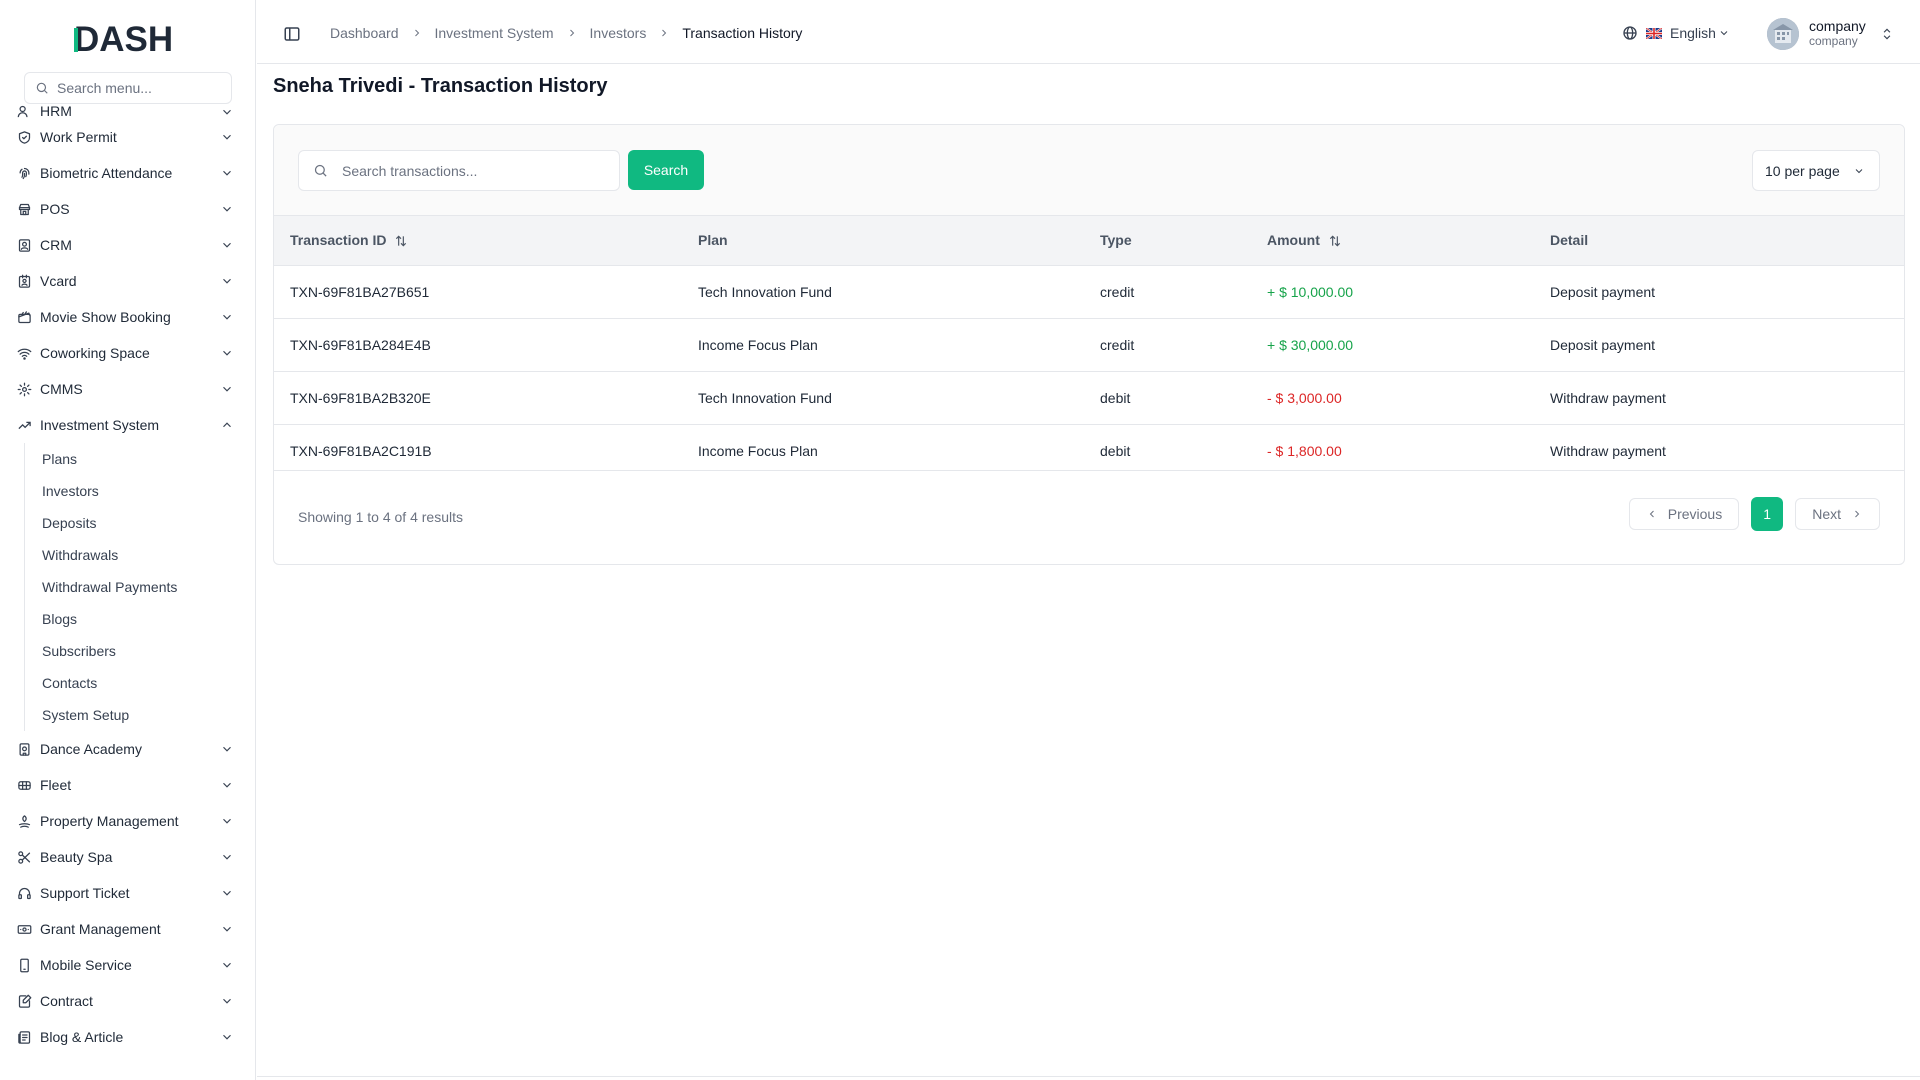 Image resolution: width=1920 pixels, height=1080 pixels. I want to click on headset-icon, so click(24, 893).